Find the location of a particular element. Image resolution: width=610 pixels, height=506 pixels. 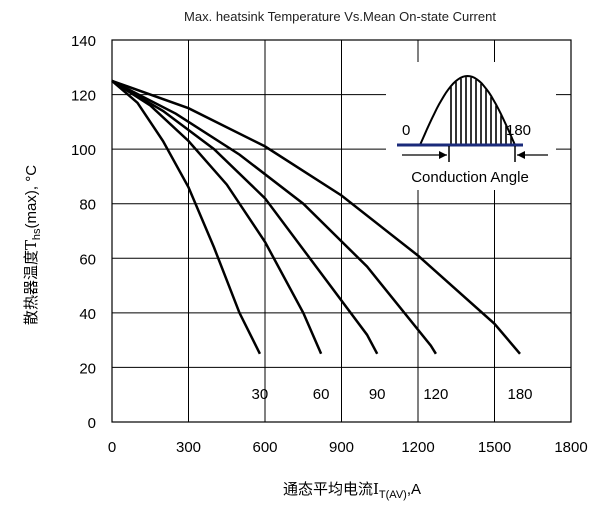

x-tick-label-2: 600 is located at coordinates (264, 447).